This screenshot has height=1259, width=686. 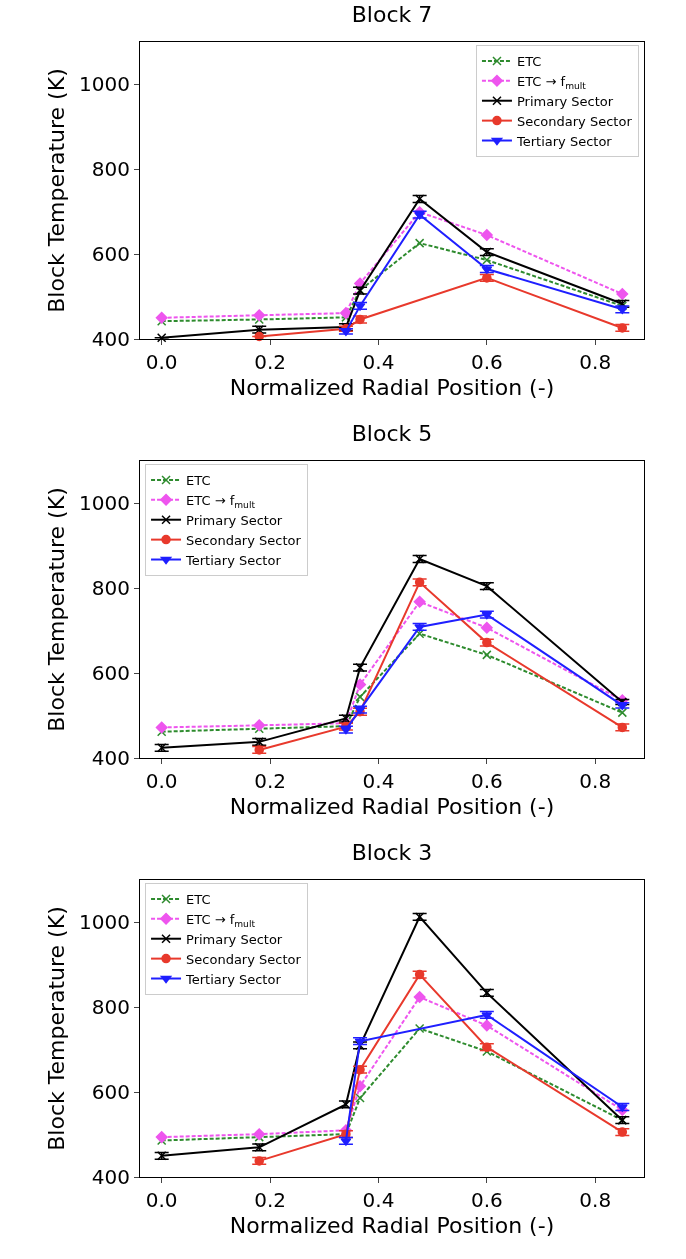 I want to click on chart-title: Block 7, so click(x=392, y=14).